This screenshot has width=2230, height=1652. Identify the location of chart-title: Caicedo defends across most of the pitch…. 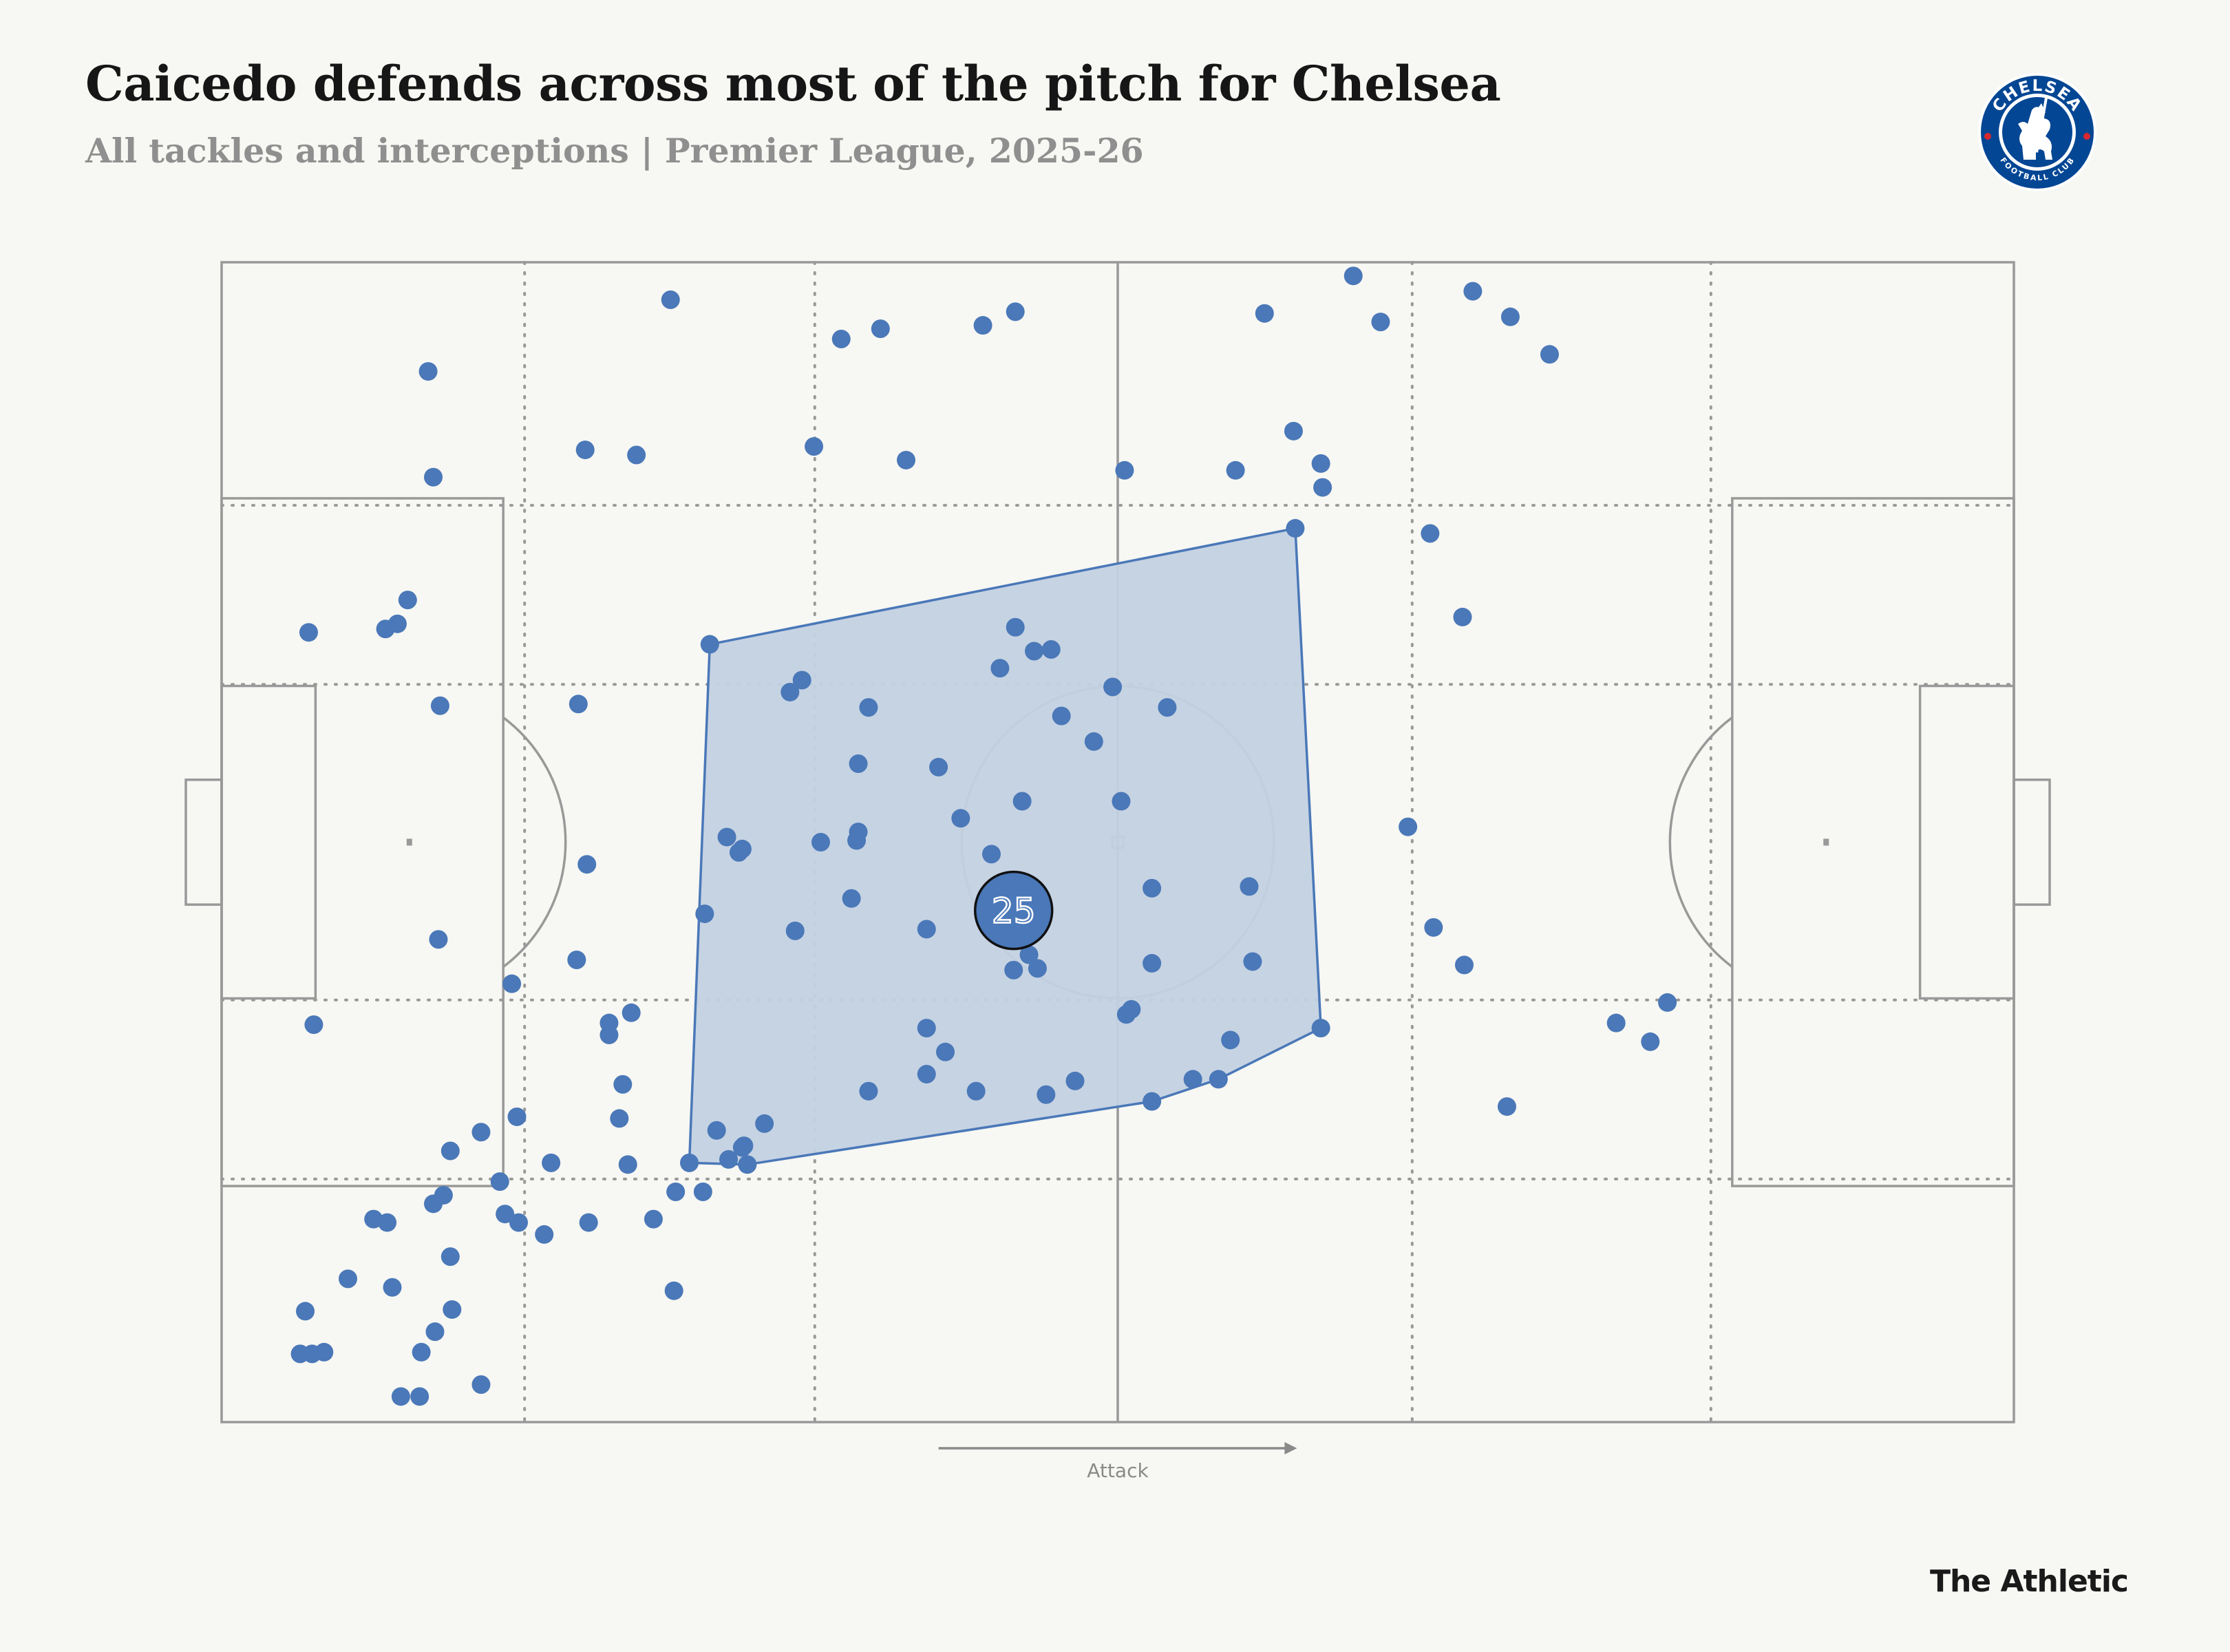
(793, 83).